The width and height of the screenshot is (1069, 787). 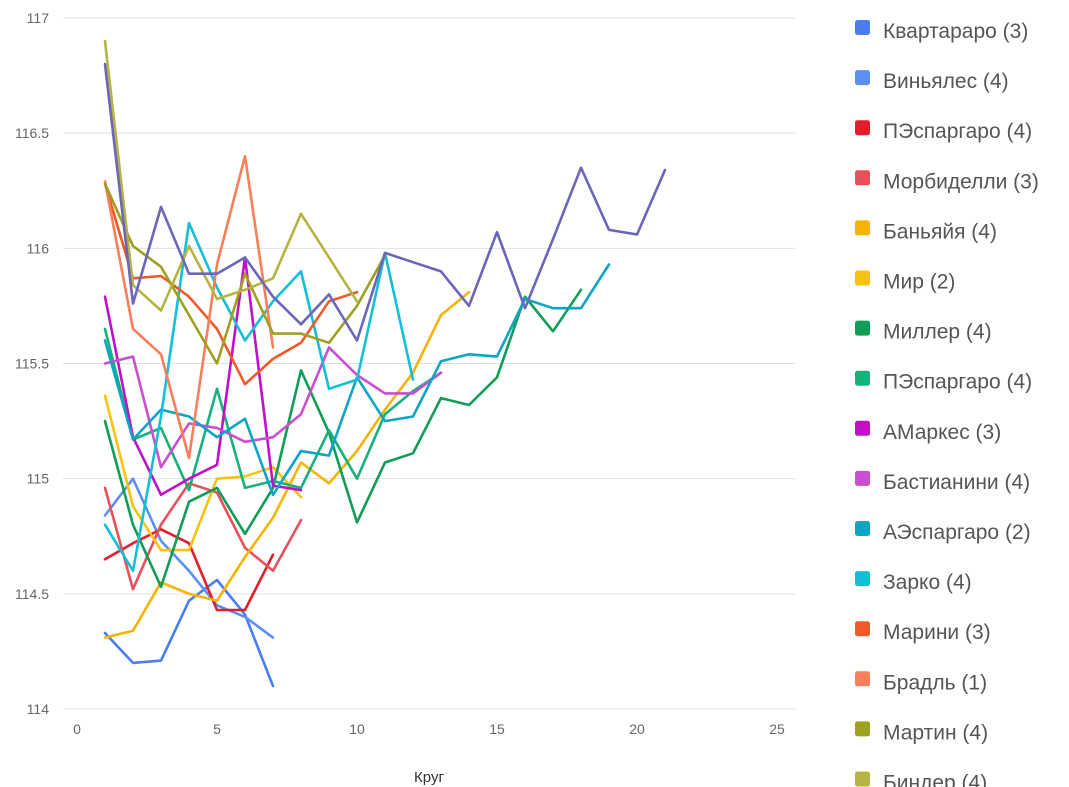 What do you see at coordinates (38, 248) in the screenshot?
I see `y-tick-label: 116` at bounding box center [38, 248].